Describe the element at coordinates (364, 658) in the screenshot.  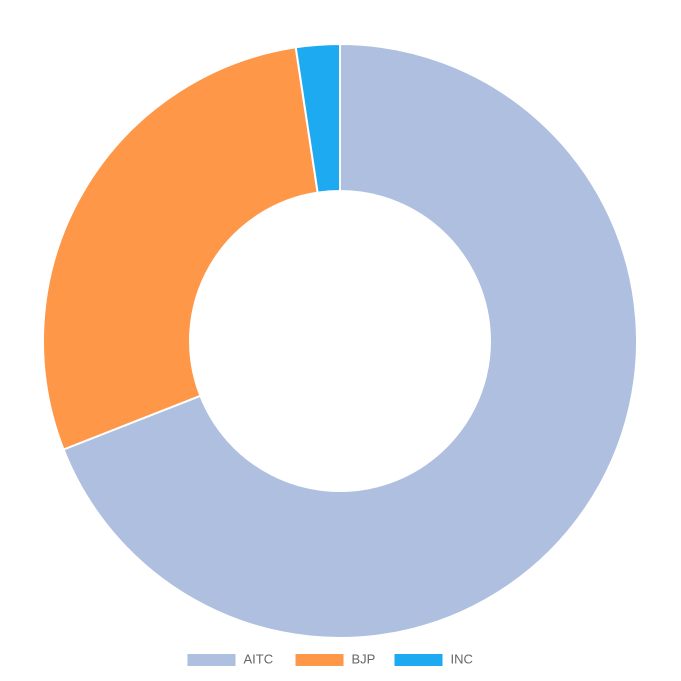
I see `legend-label: BJP` at that location.